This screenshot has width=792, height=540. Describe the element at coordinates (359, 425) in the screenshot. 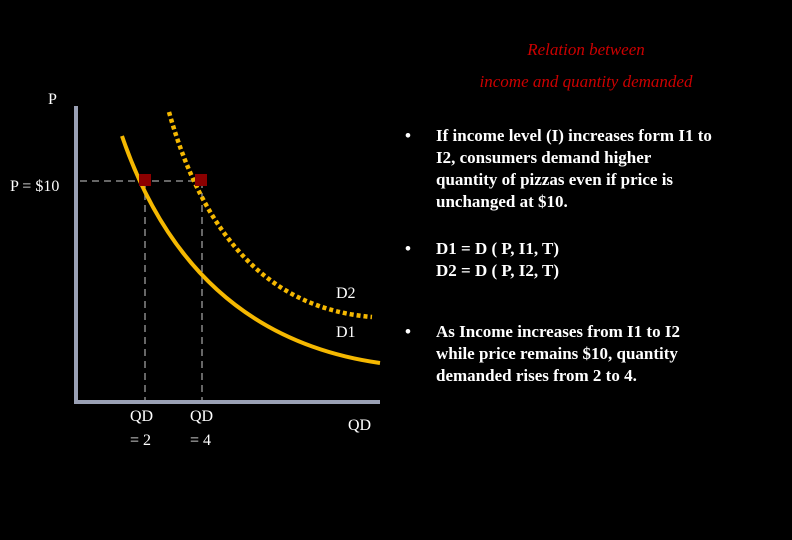

I see `x-axis-label: QD` at that location.